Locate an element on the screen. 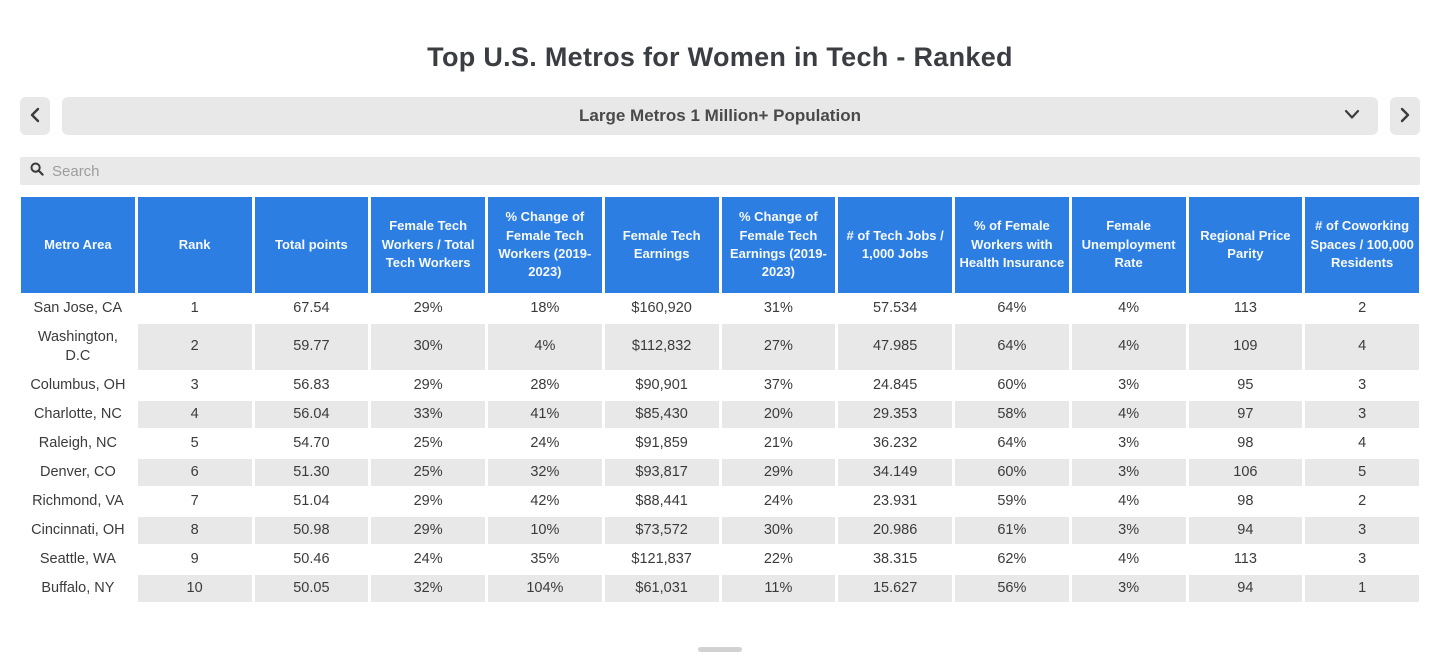 This screenshot has height=670, width=1440. category-dropdown: Large Metros 1 Million+ Population is located at coordinates (720, 116).